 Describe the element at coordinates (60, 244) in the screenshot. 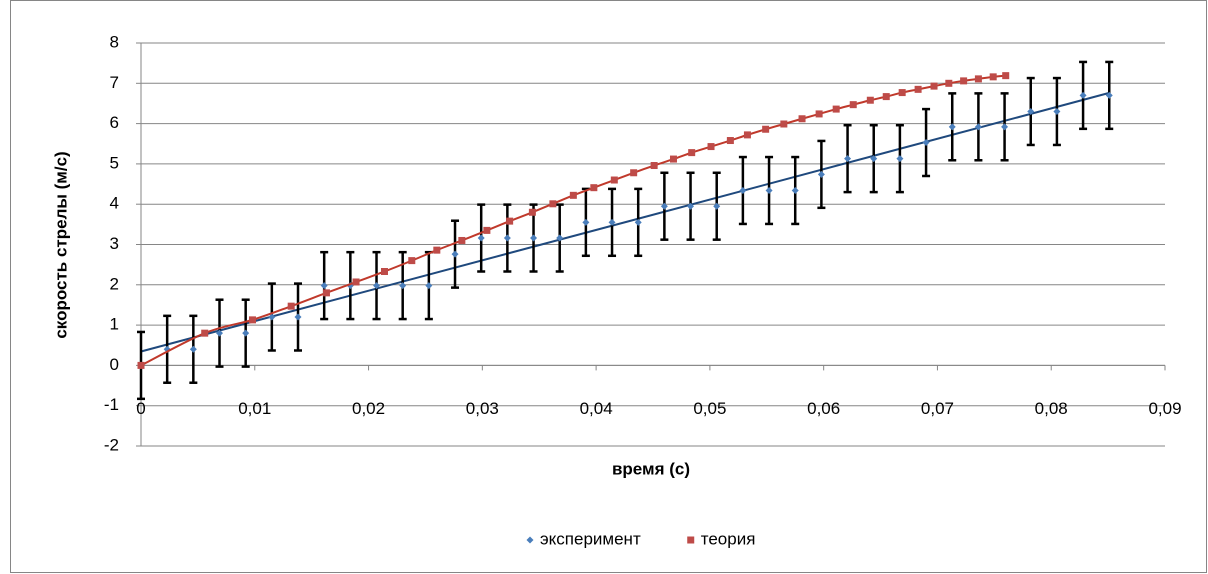

I see `y-axis-label: скорость стрелы (м/с)` at that location.